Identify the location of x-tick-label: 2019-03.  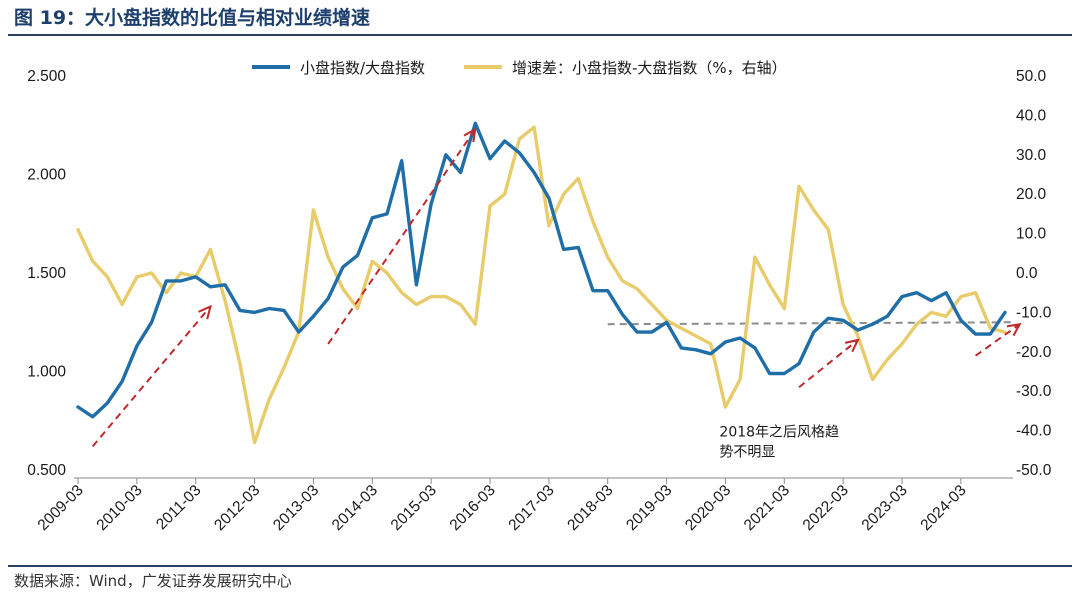
(649, 508).